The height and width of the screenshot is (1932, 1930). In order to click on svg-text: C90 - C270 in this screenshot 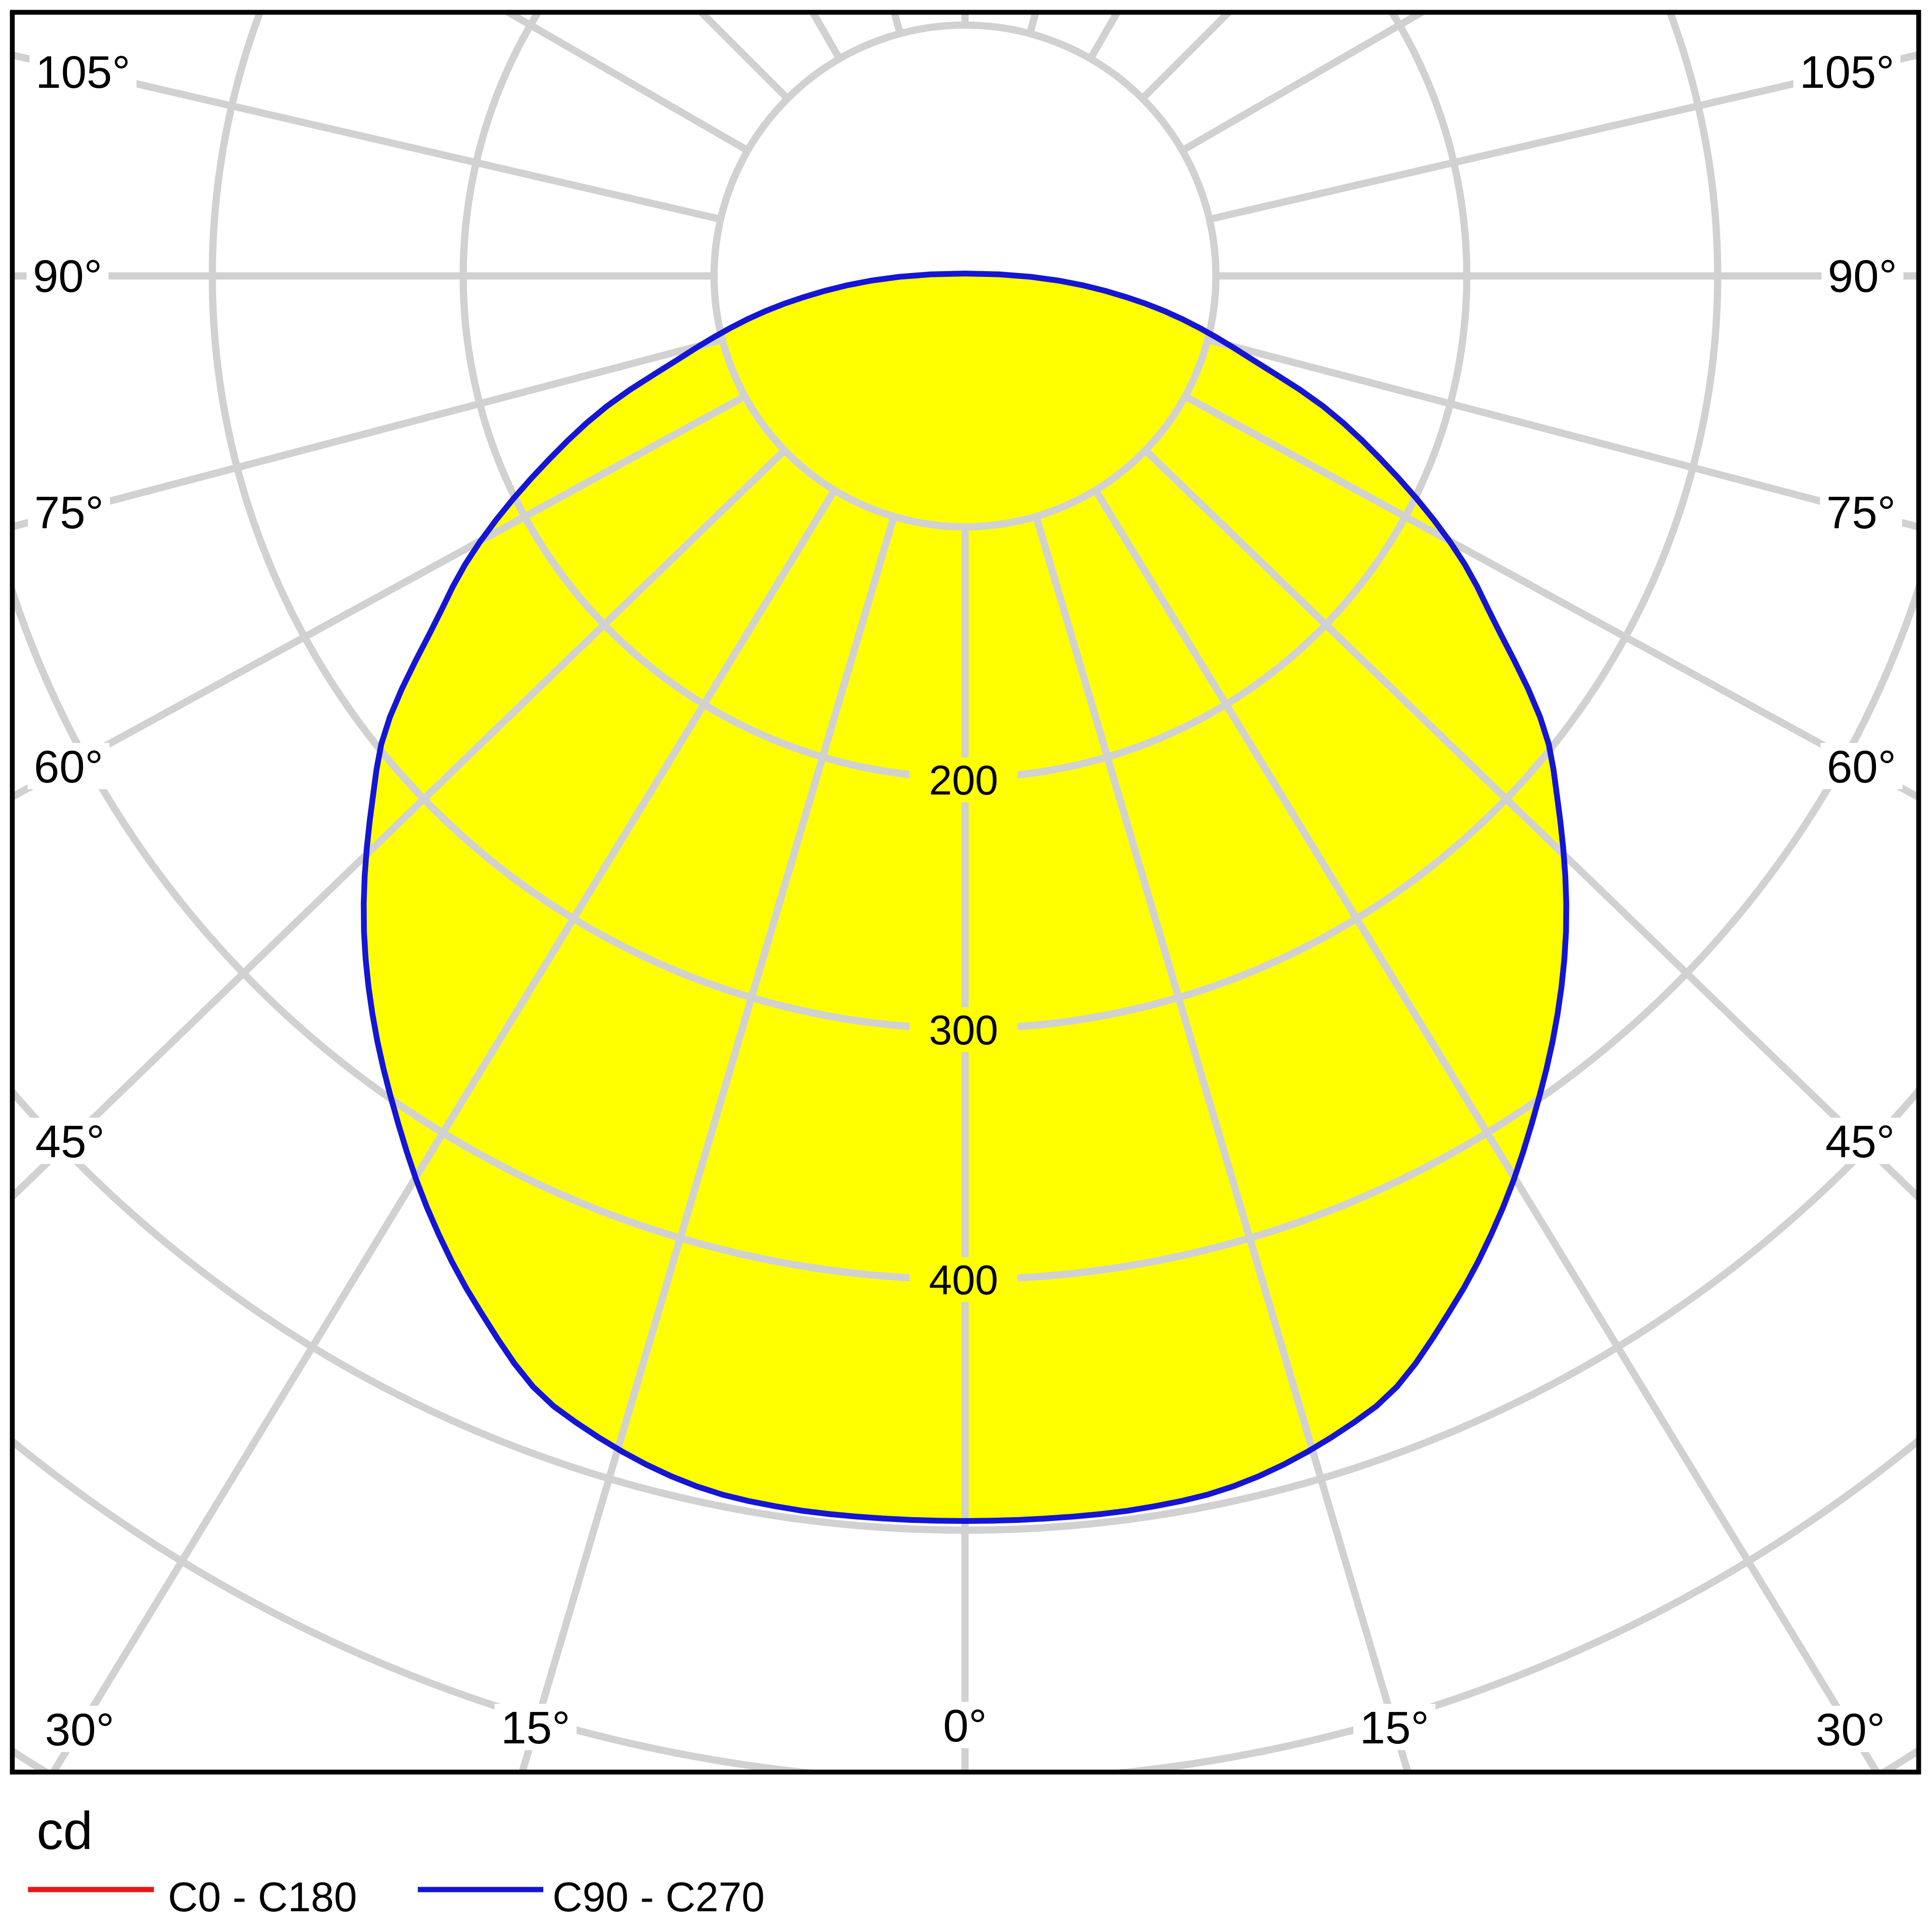, I will do `click(658, 1897)`.